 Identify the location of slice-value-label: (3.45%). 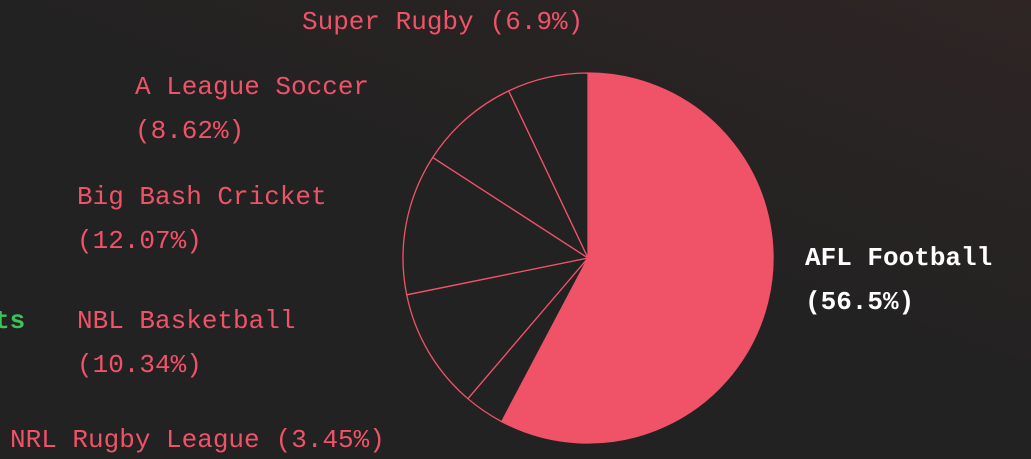
(330, 440).